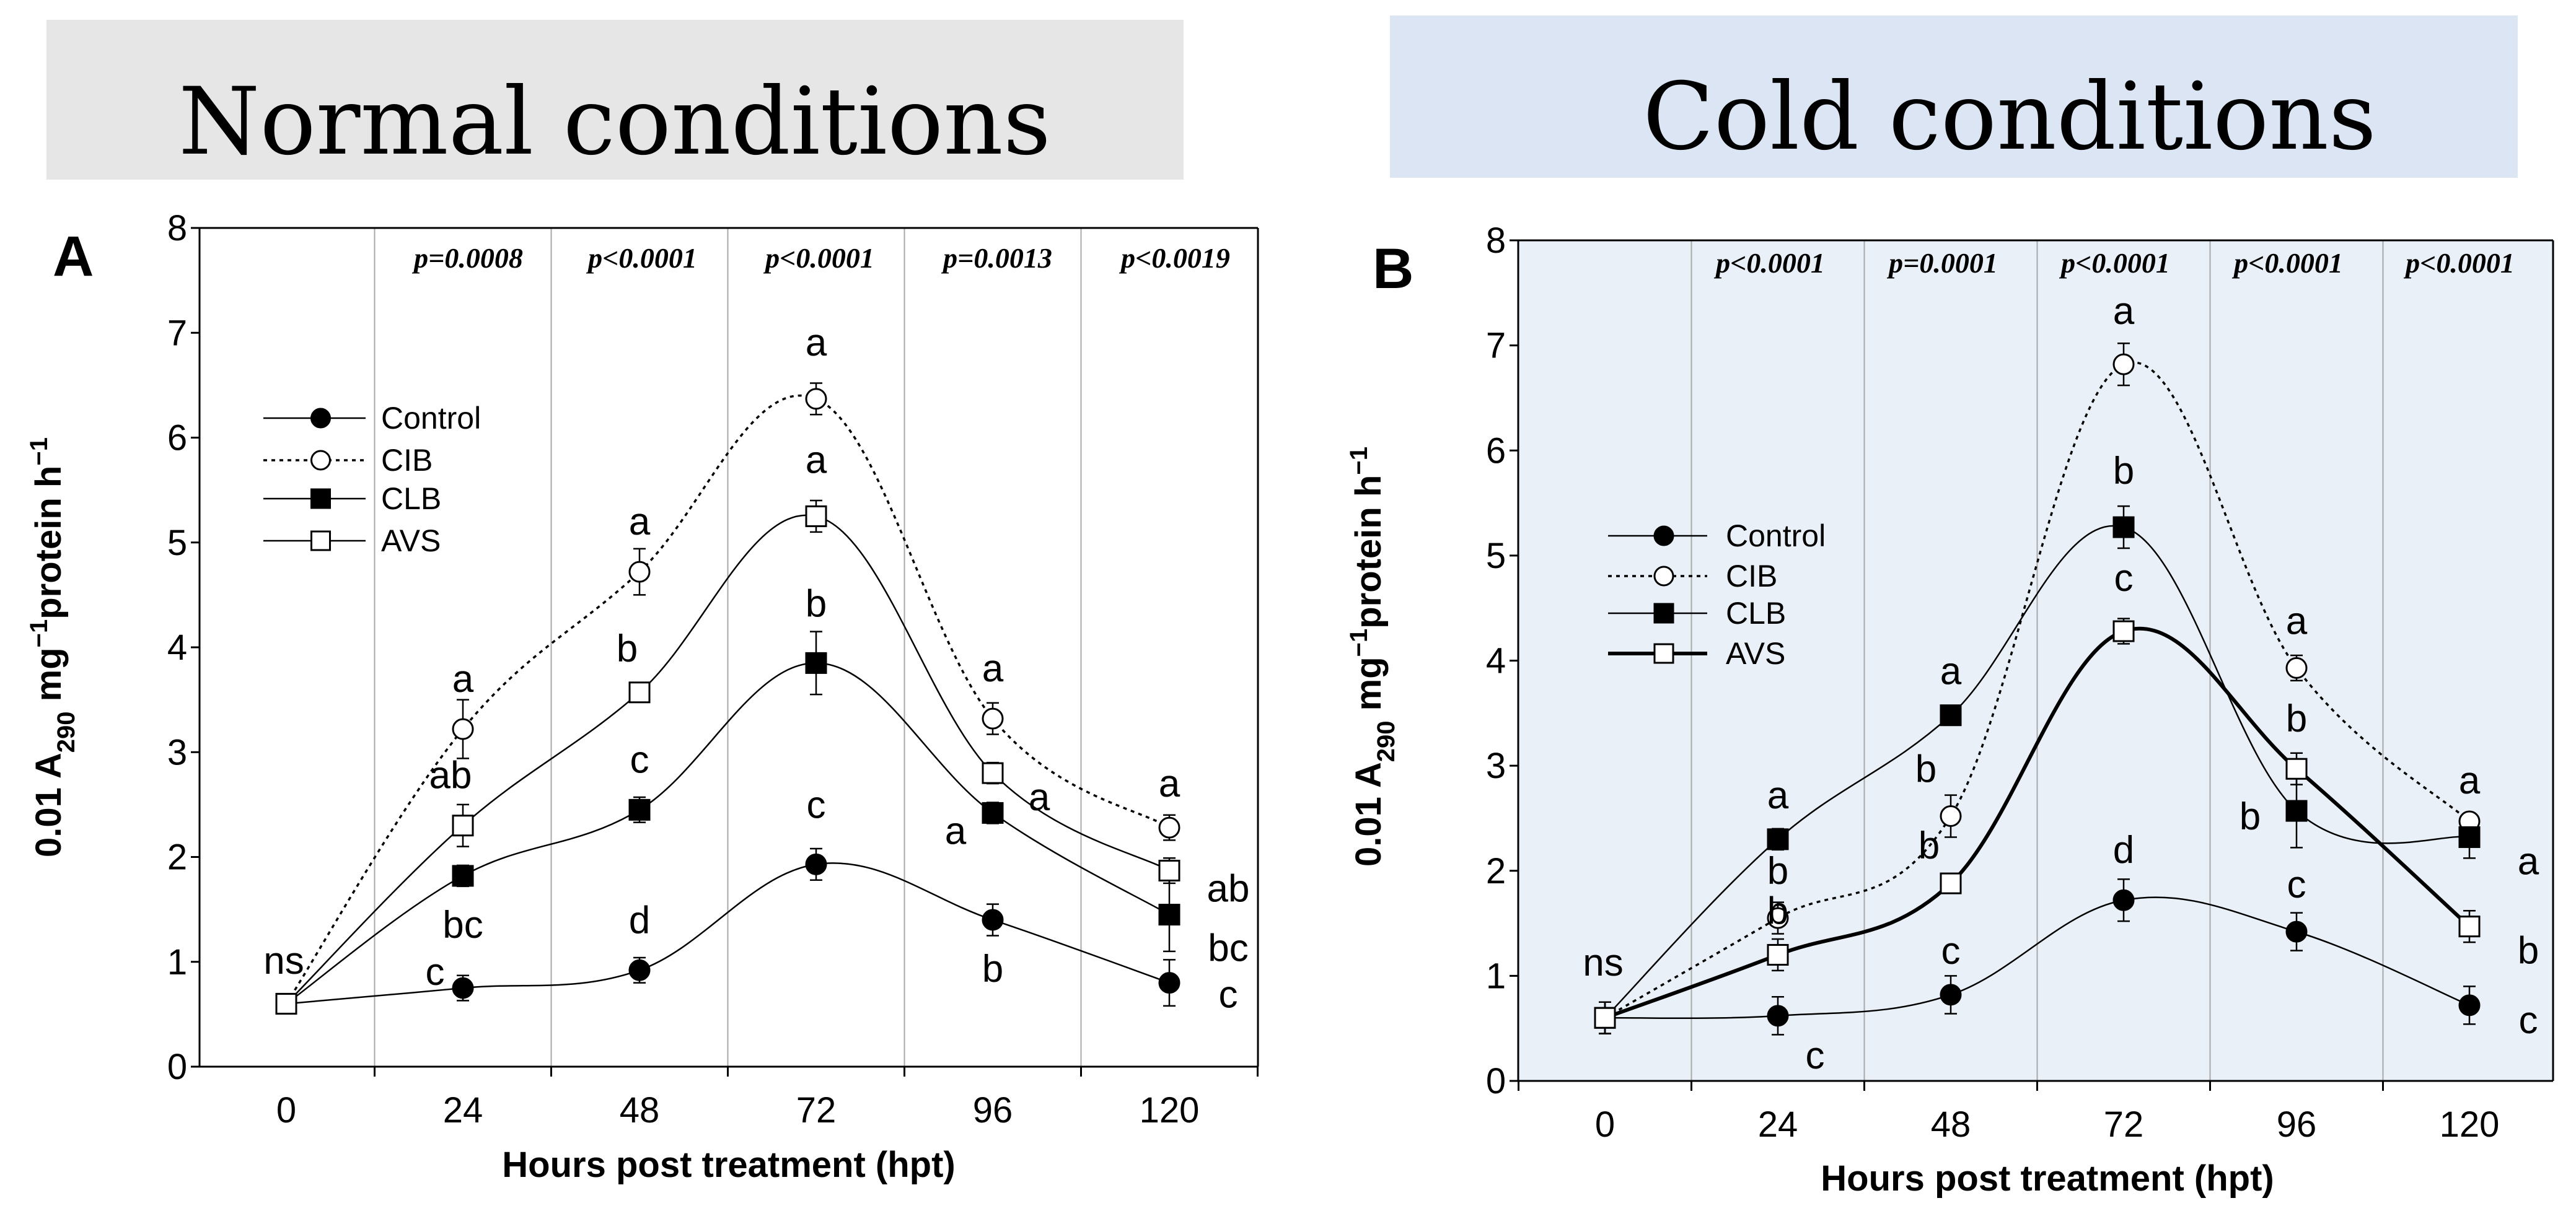 This screenshot has height=1224, width=2576. I want to click on y-tick-label: 2, so click(1496, 871).